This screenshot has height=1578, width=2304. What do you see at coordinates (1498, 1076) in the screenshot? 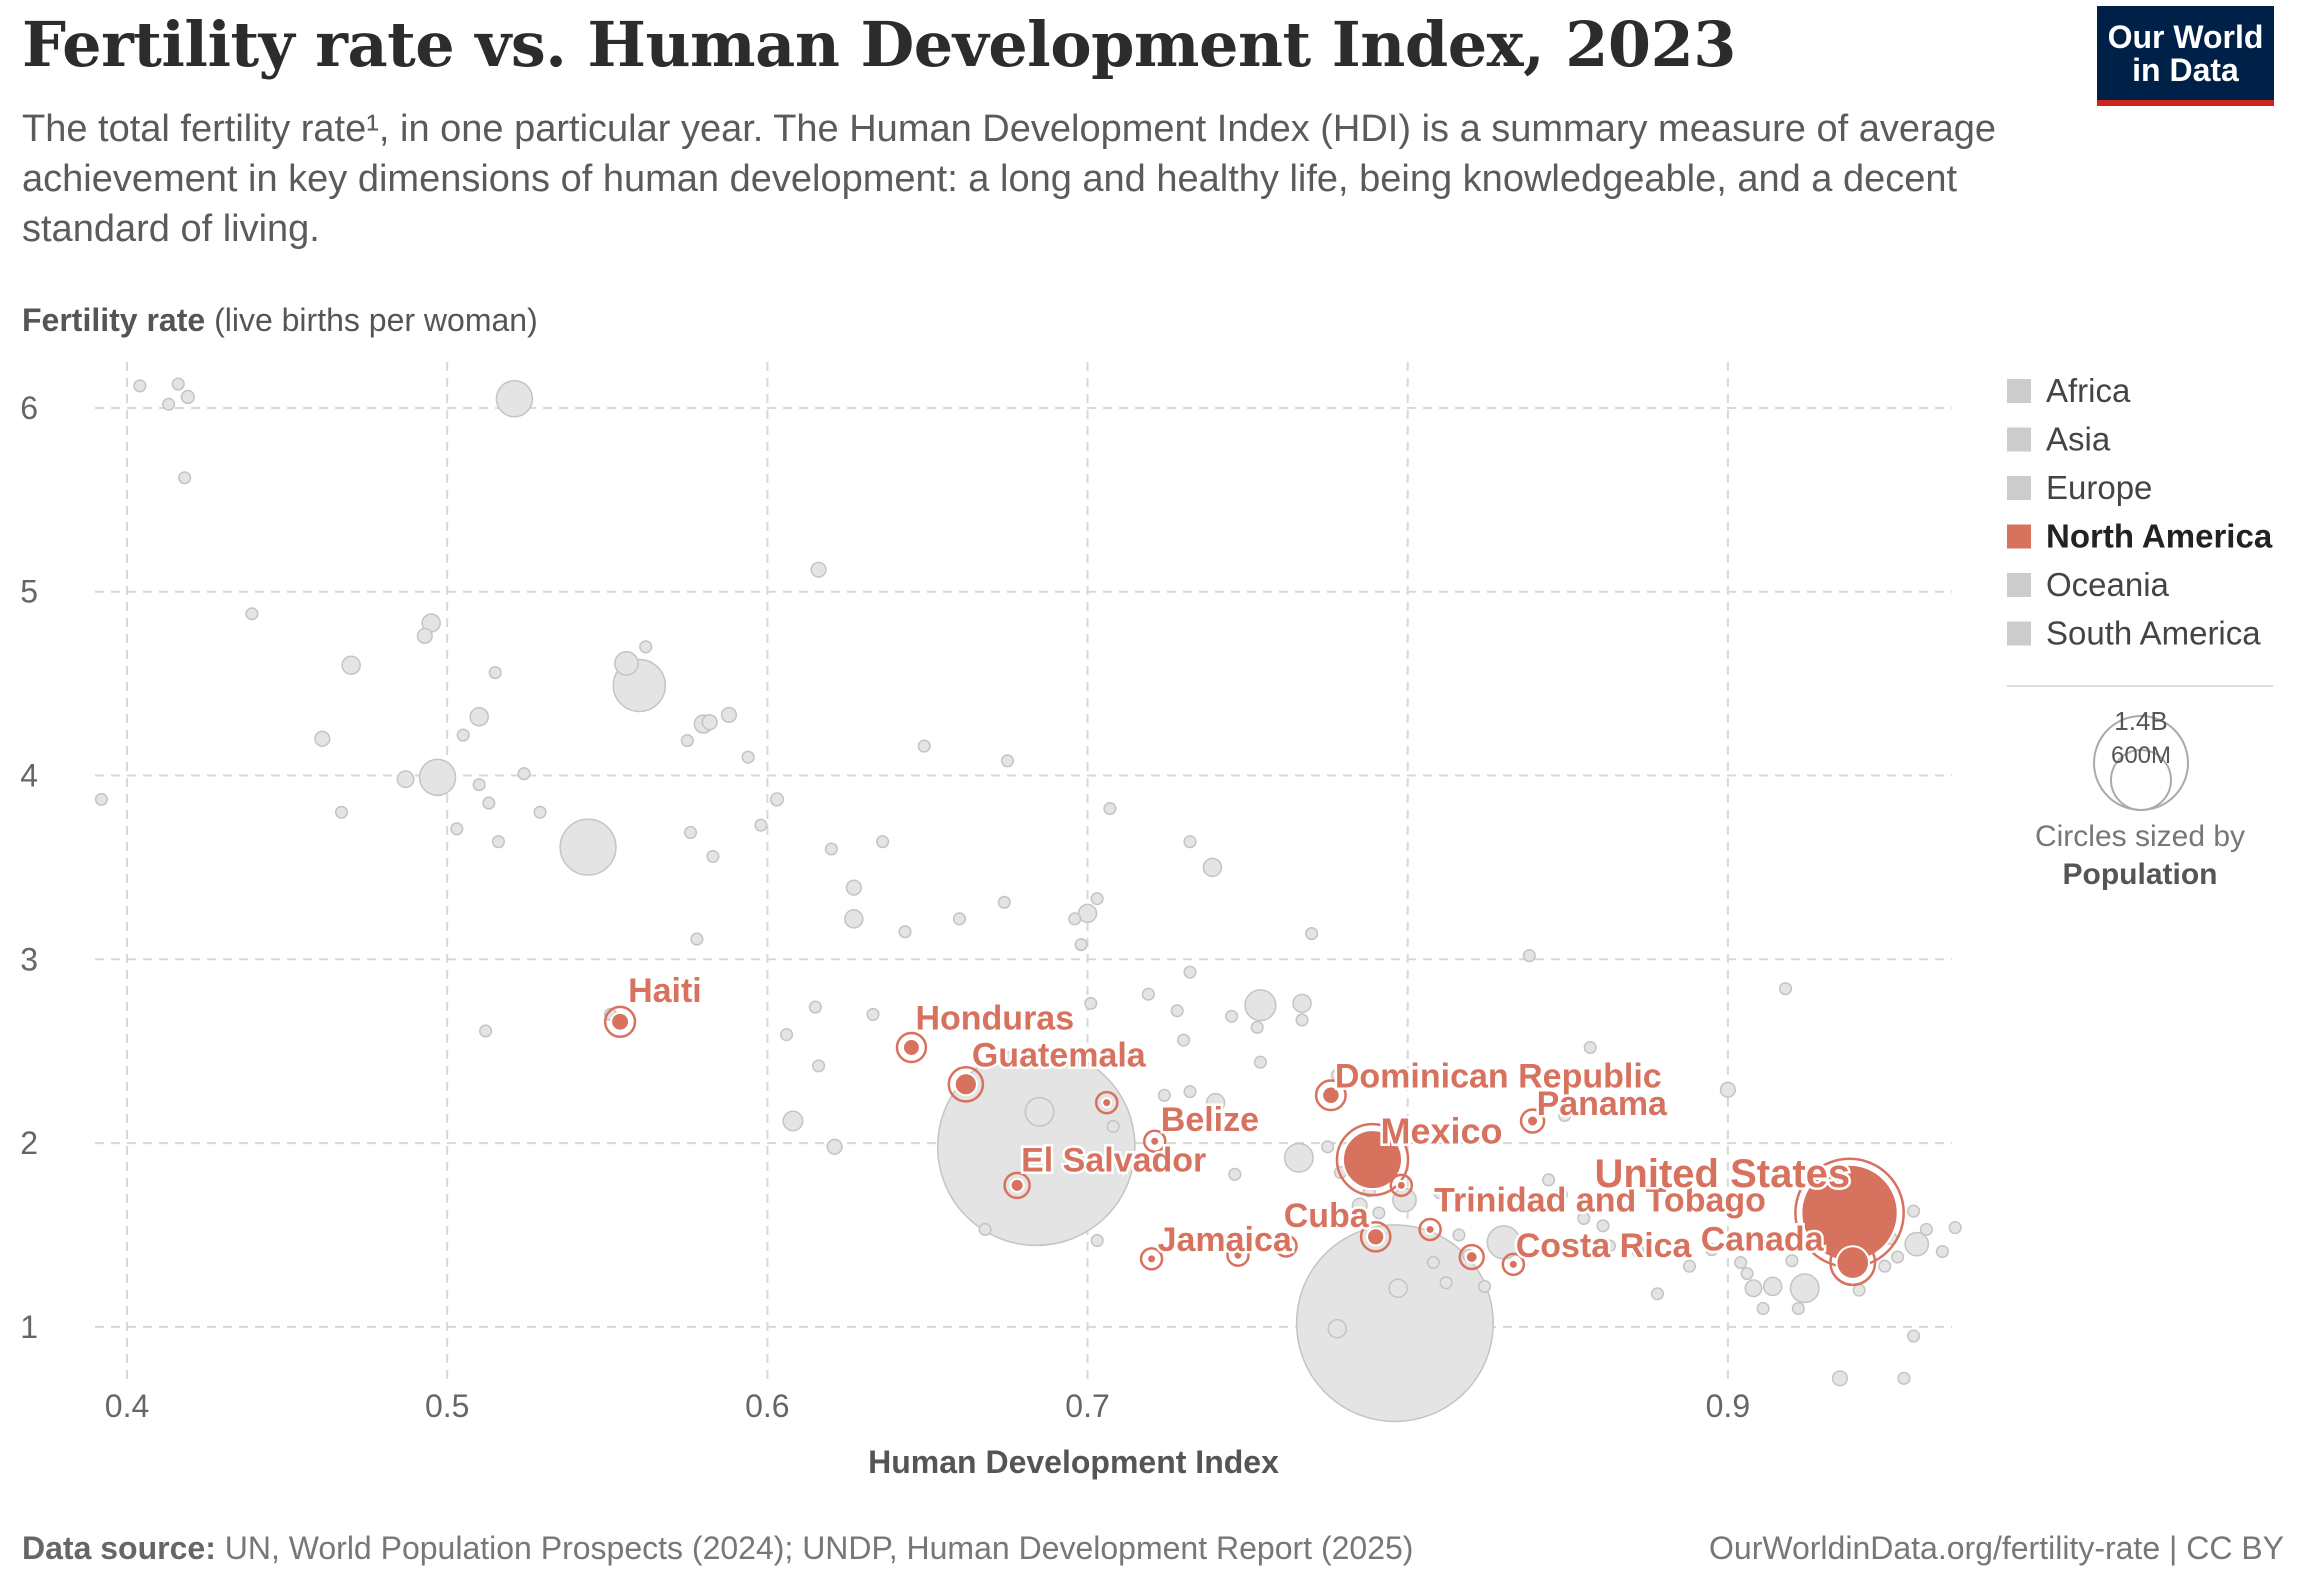
I see `point-label: Dominican Republic` at bounding box center [1498, 1076].